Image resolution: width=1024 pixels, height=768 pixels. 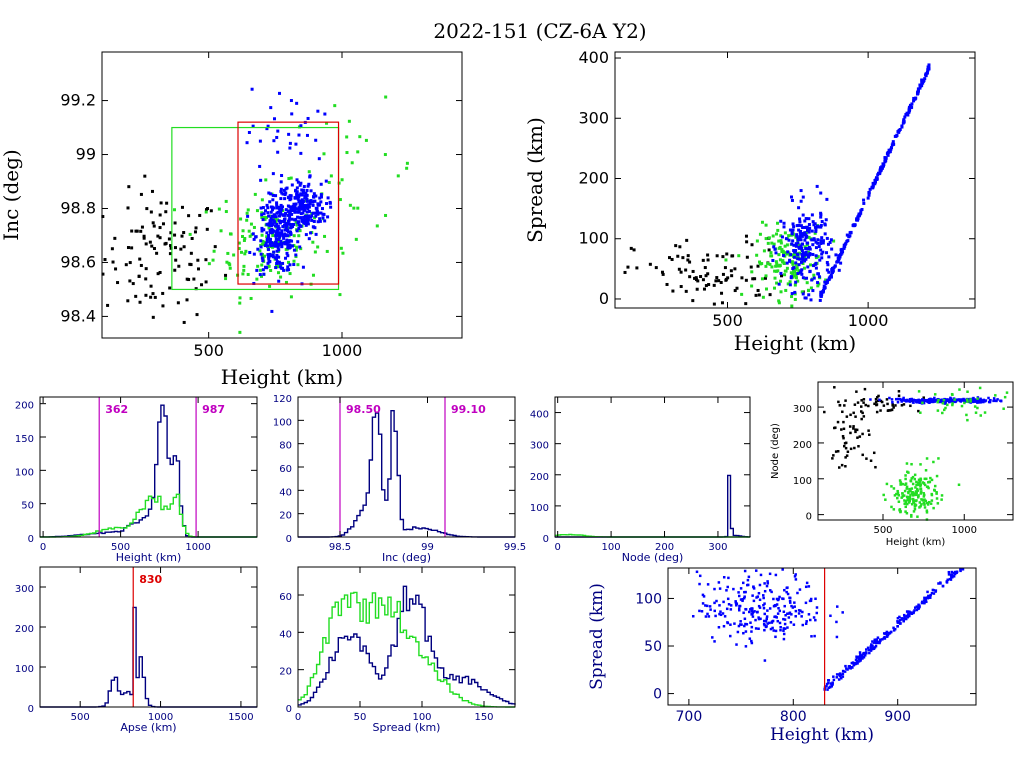 I want to click on y-tick-label: 100, so click(x=593, y=238).